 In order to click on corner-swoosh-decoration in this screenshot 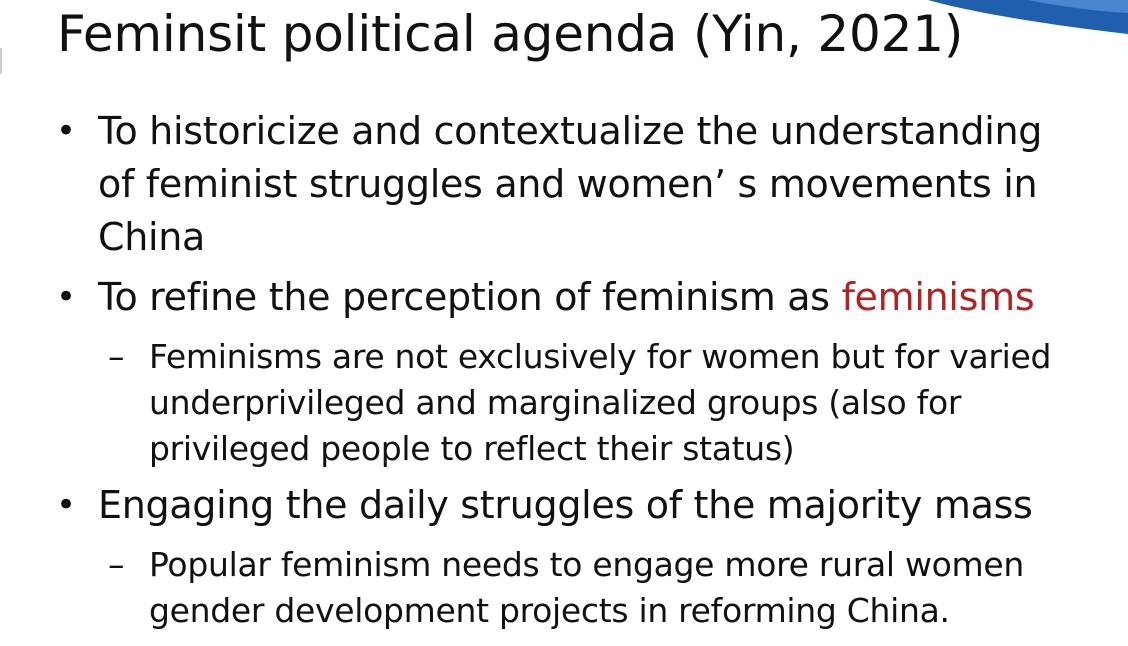, I will do `click(1028, 17)`.